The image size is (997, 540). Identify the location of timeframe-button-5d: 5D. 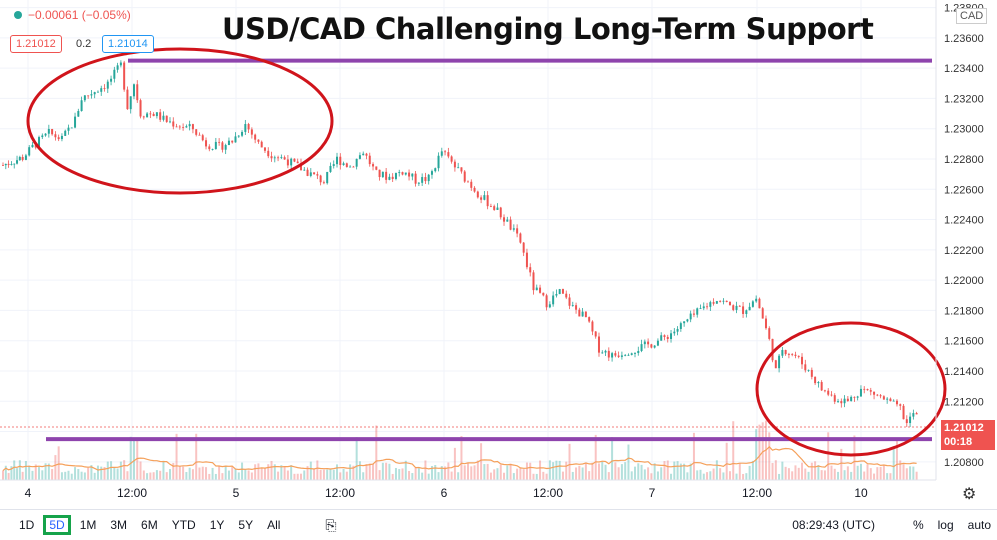
(57, 525).